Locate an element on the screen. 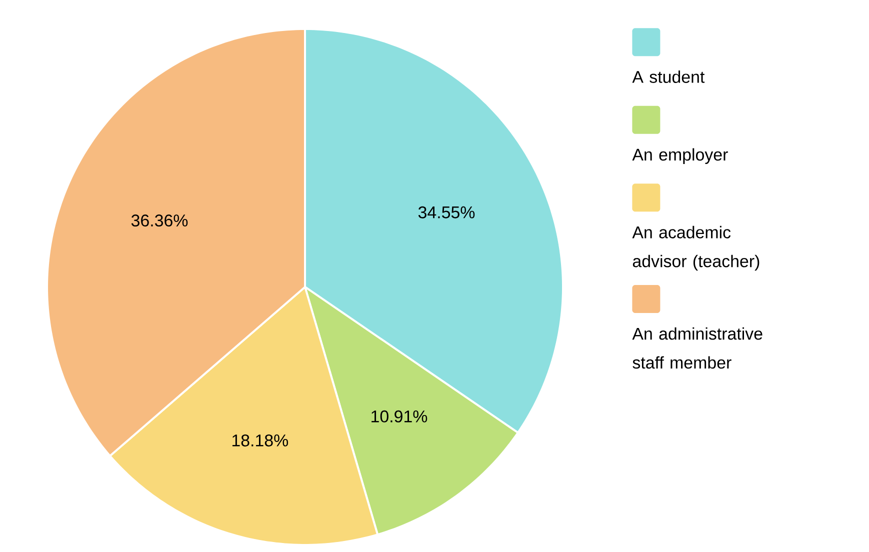  data-label: 34.55% is located at coordinates (446, 212).